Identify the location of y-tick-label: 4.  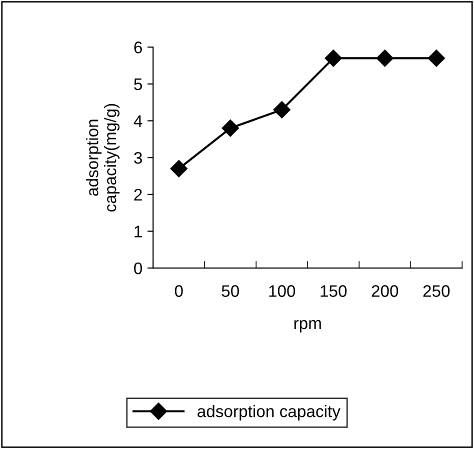
(138, 121).